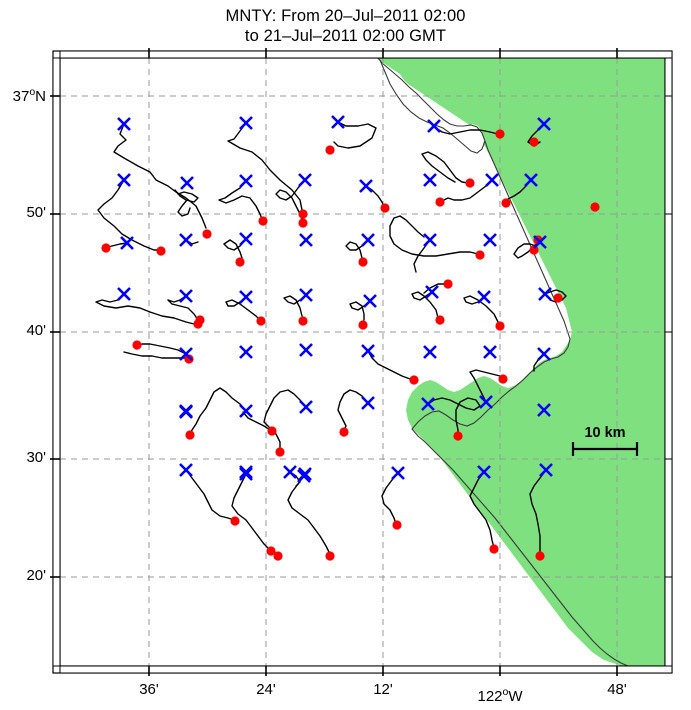 The image size is (691, 710). I want to click on frame-segments-left, so click(56, 362).